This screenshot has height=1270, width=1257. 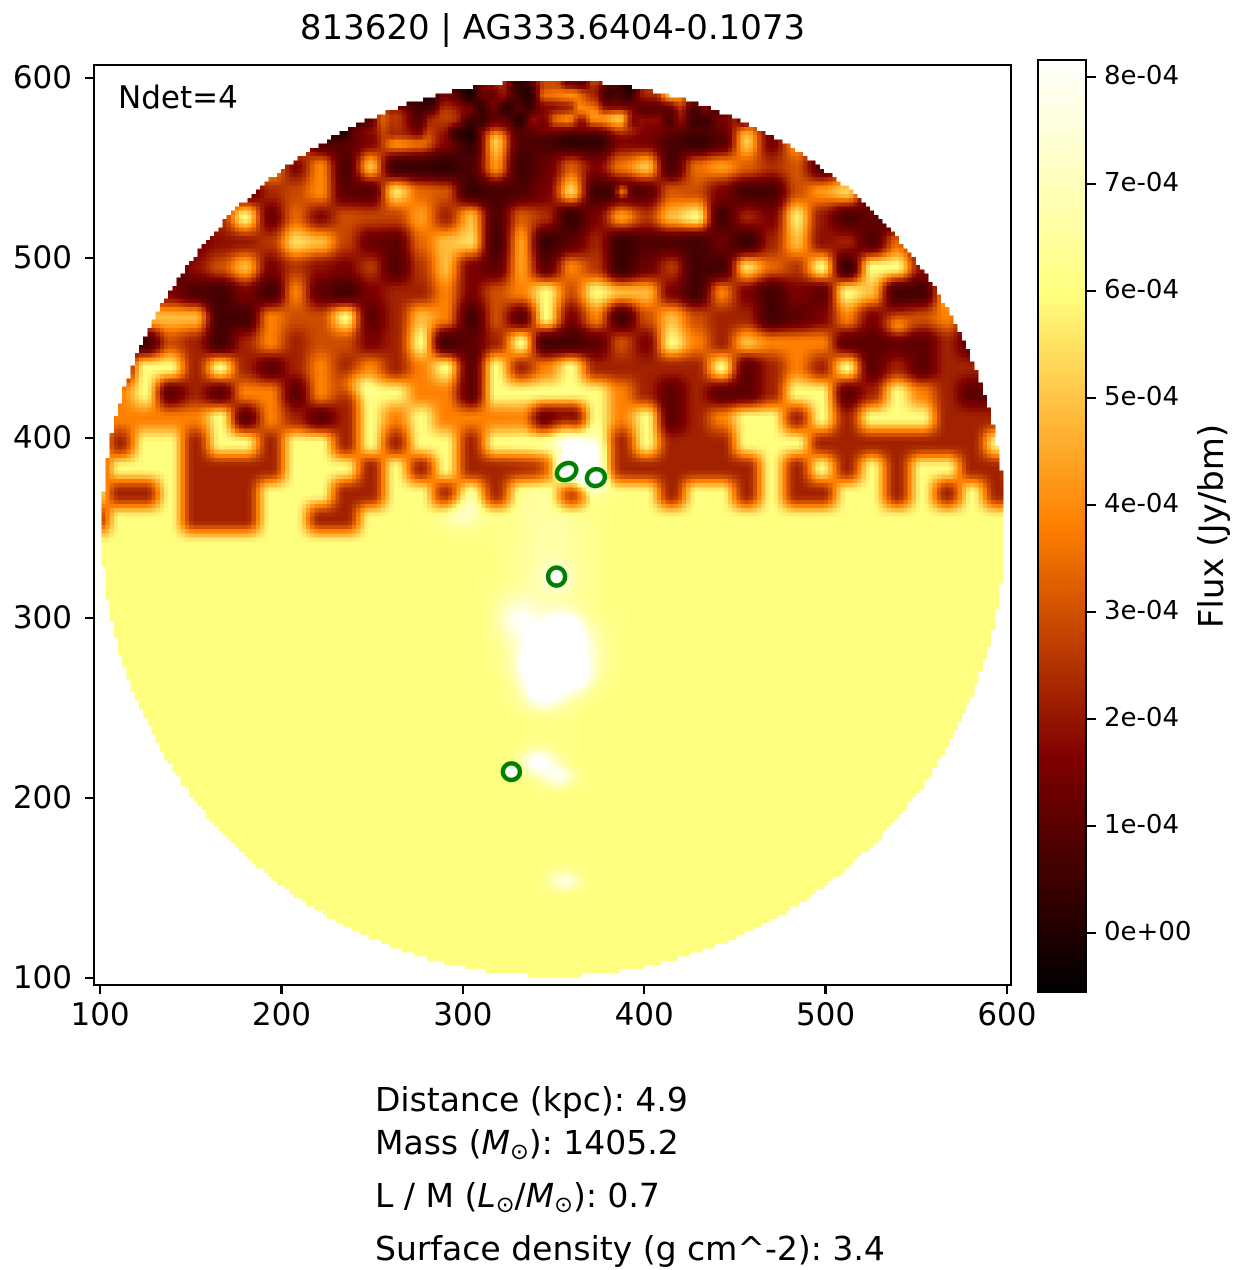 I want to click on stats-line: Distance (kpc): 4.9, so click(x=531, y=1099).